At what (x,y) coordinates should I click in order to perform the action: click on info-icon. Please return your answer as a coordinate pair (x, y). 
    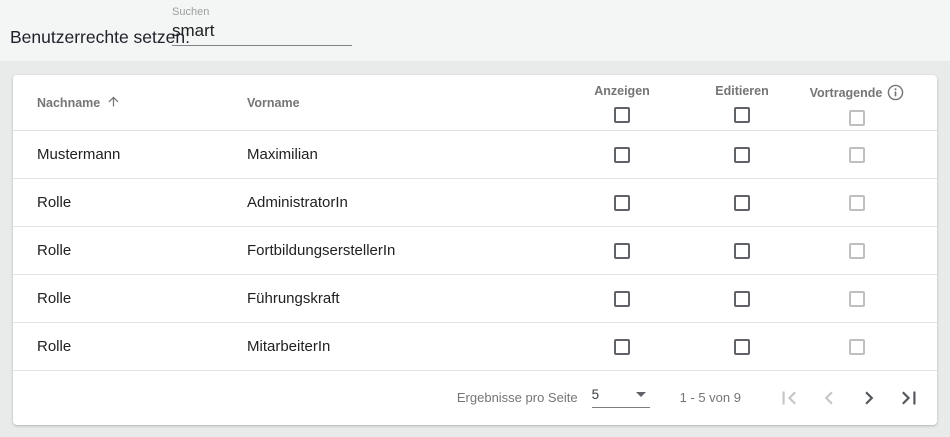
    Looking at the image, I should click on (895, 92).